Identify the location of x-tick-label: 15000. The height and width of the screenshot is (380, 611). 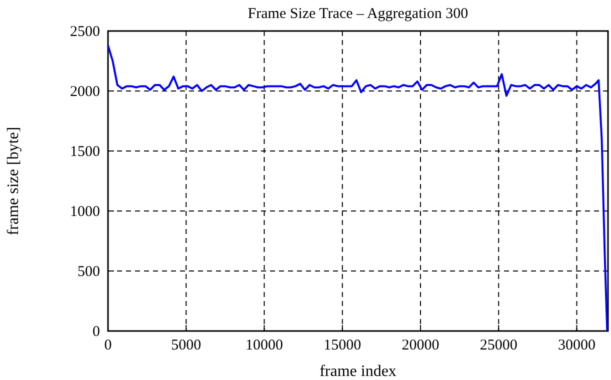
(343, 346).